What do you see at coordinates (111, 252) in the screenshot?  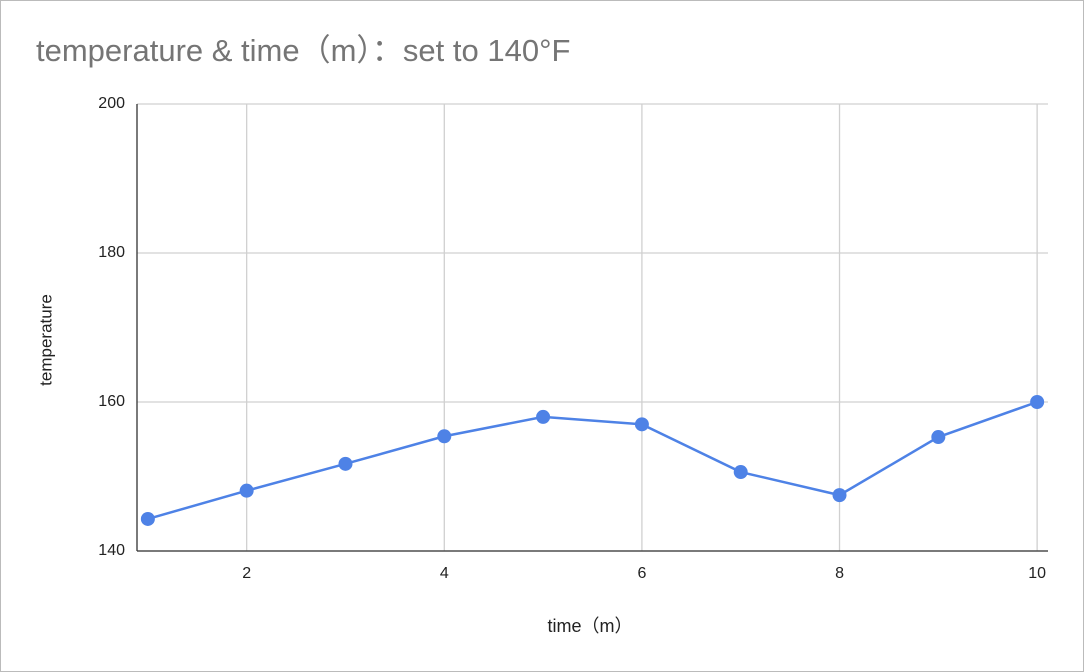 I see `y-tick-label: 180` at bounding box center [111, 252].